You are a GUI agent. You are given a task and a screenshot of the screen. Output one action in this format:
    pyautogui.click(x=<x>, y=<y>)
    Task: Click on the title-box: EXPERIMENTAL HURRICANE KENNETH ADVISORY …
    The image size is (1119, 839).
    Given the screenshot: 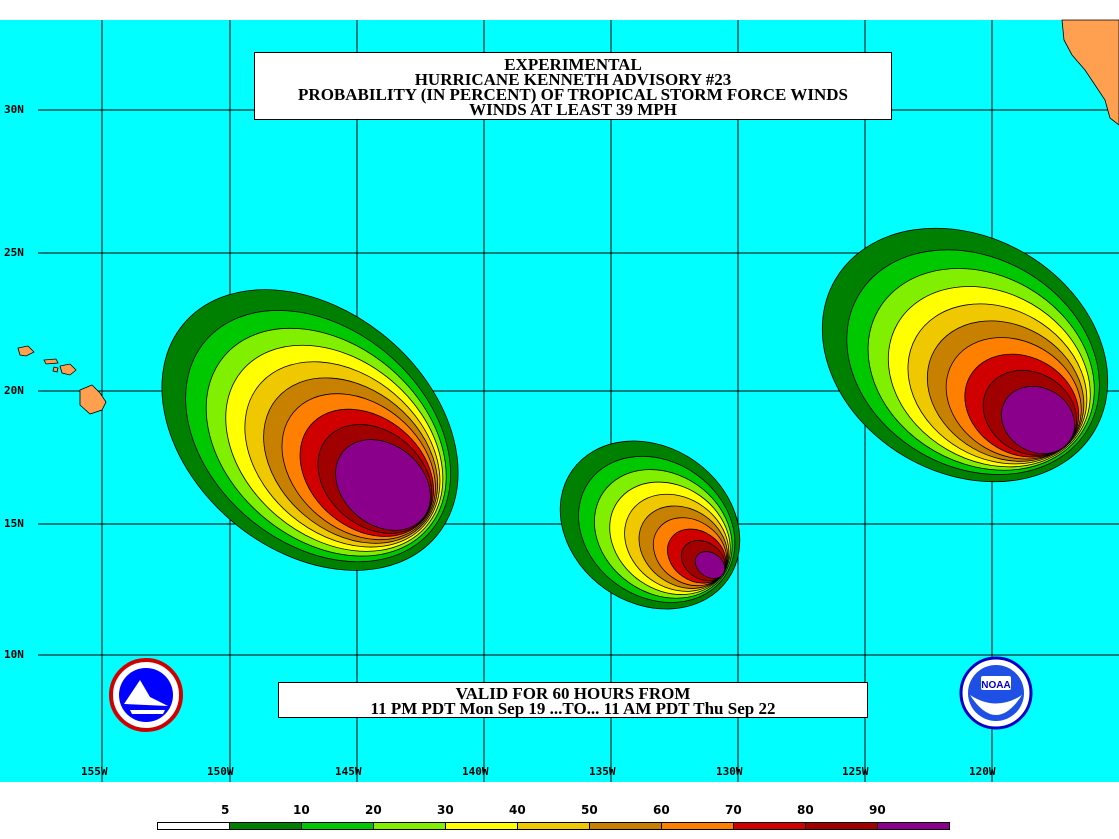 What is the action you would take?
    pyautogui.click(x=573, y=86)
    